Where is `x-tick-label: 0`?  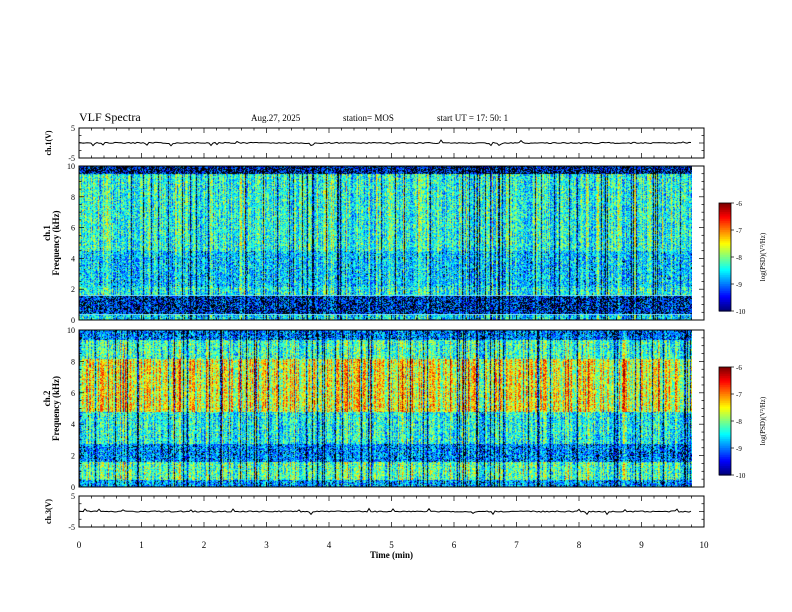 x-tick-label: 0 is located at coordinates (79, 545).